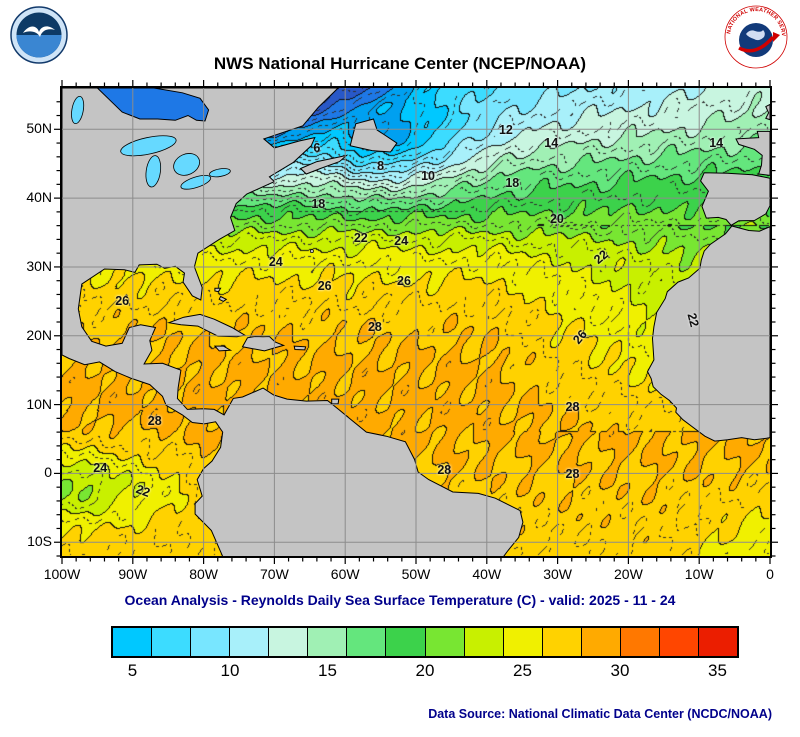 The width and height of the screenshot is (800, 737). Describe the element at coordinates (699, 574) in the screenshot. I see `x-axis-tick-label: 10W` at that location.